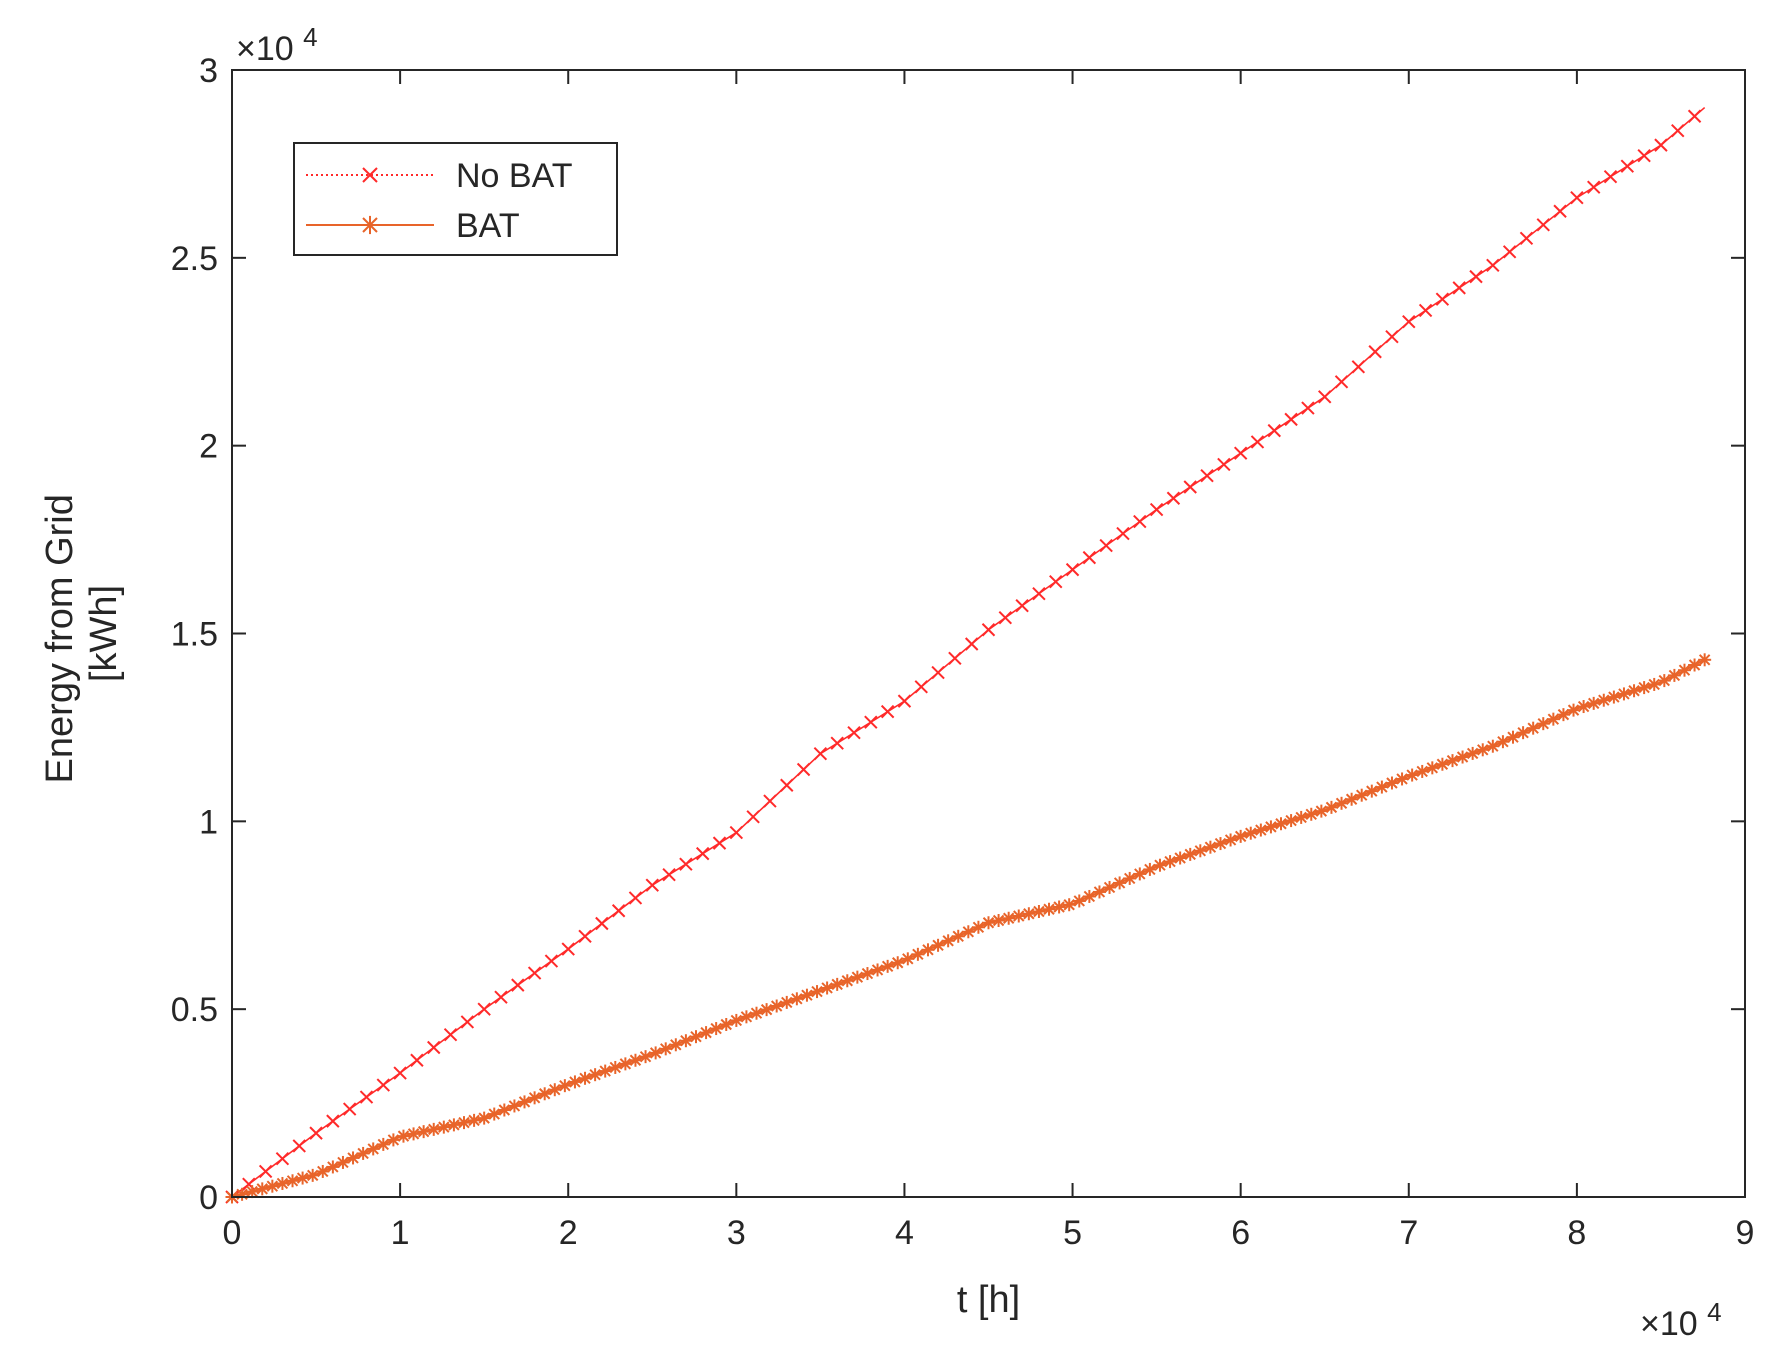  I want to click on legend-entry-no-bat: No BAT, so click(439, 176).